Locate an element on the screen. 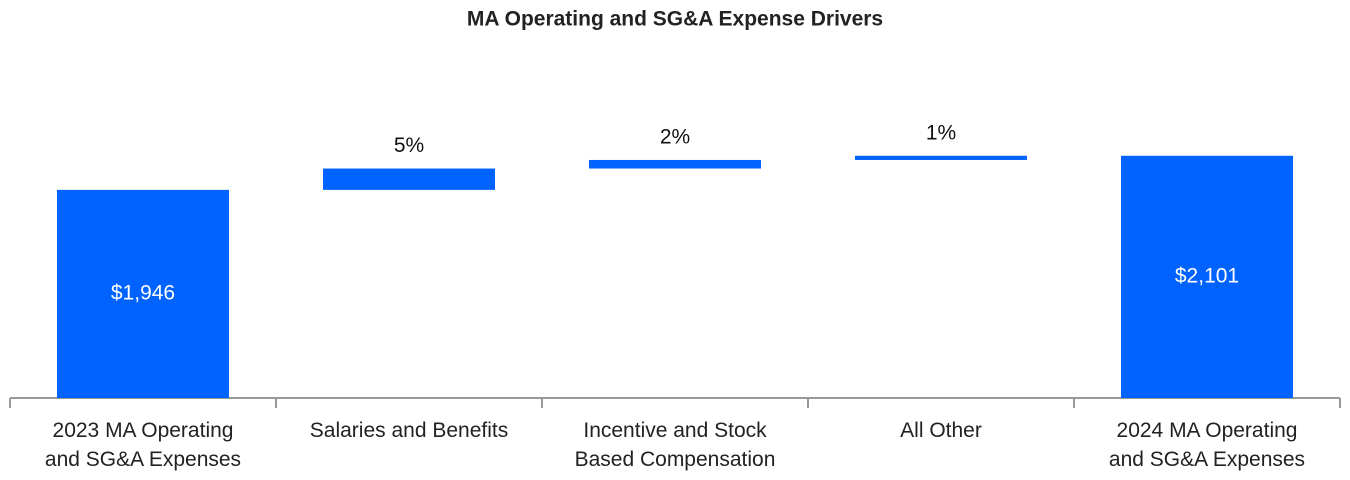  x-tick-label: Incentive and Stock Based Compensation is located at coordinates (675, 445).